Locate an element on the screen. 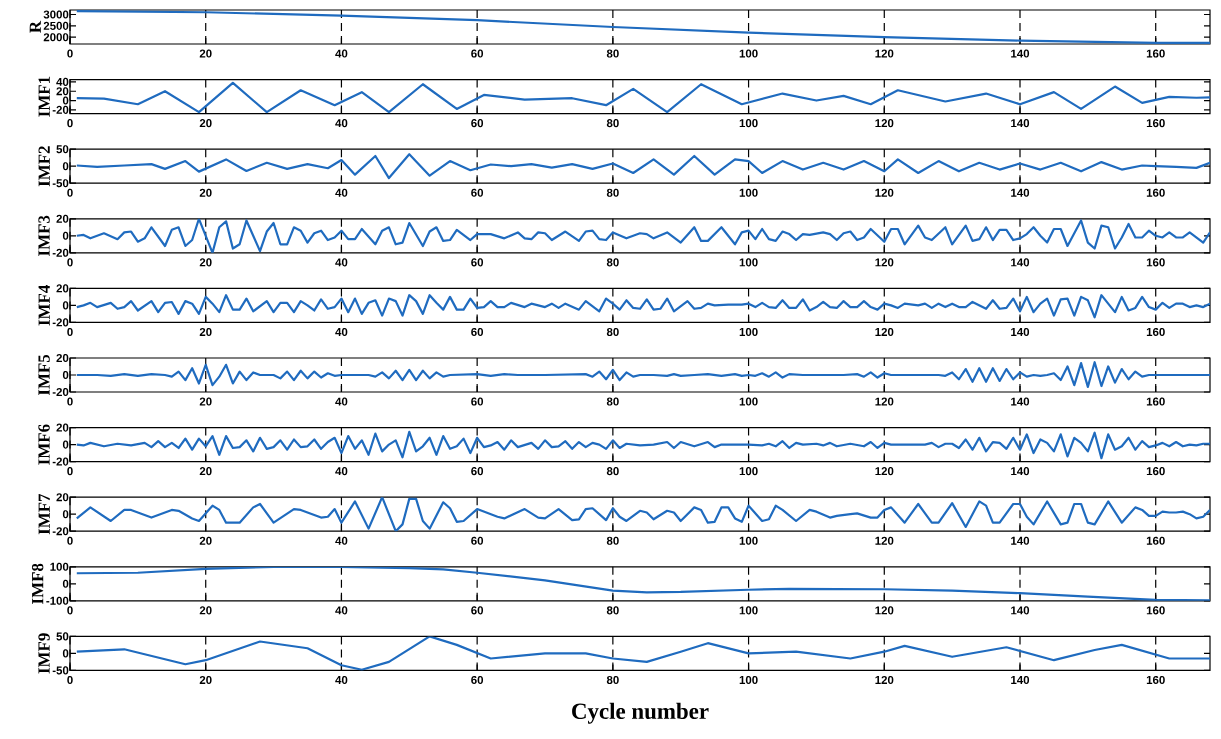  y-axis-title: R is located at coordinates (35, 26).